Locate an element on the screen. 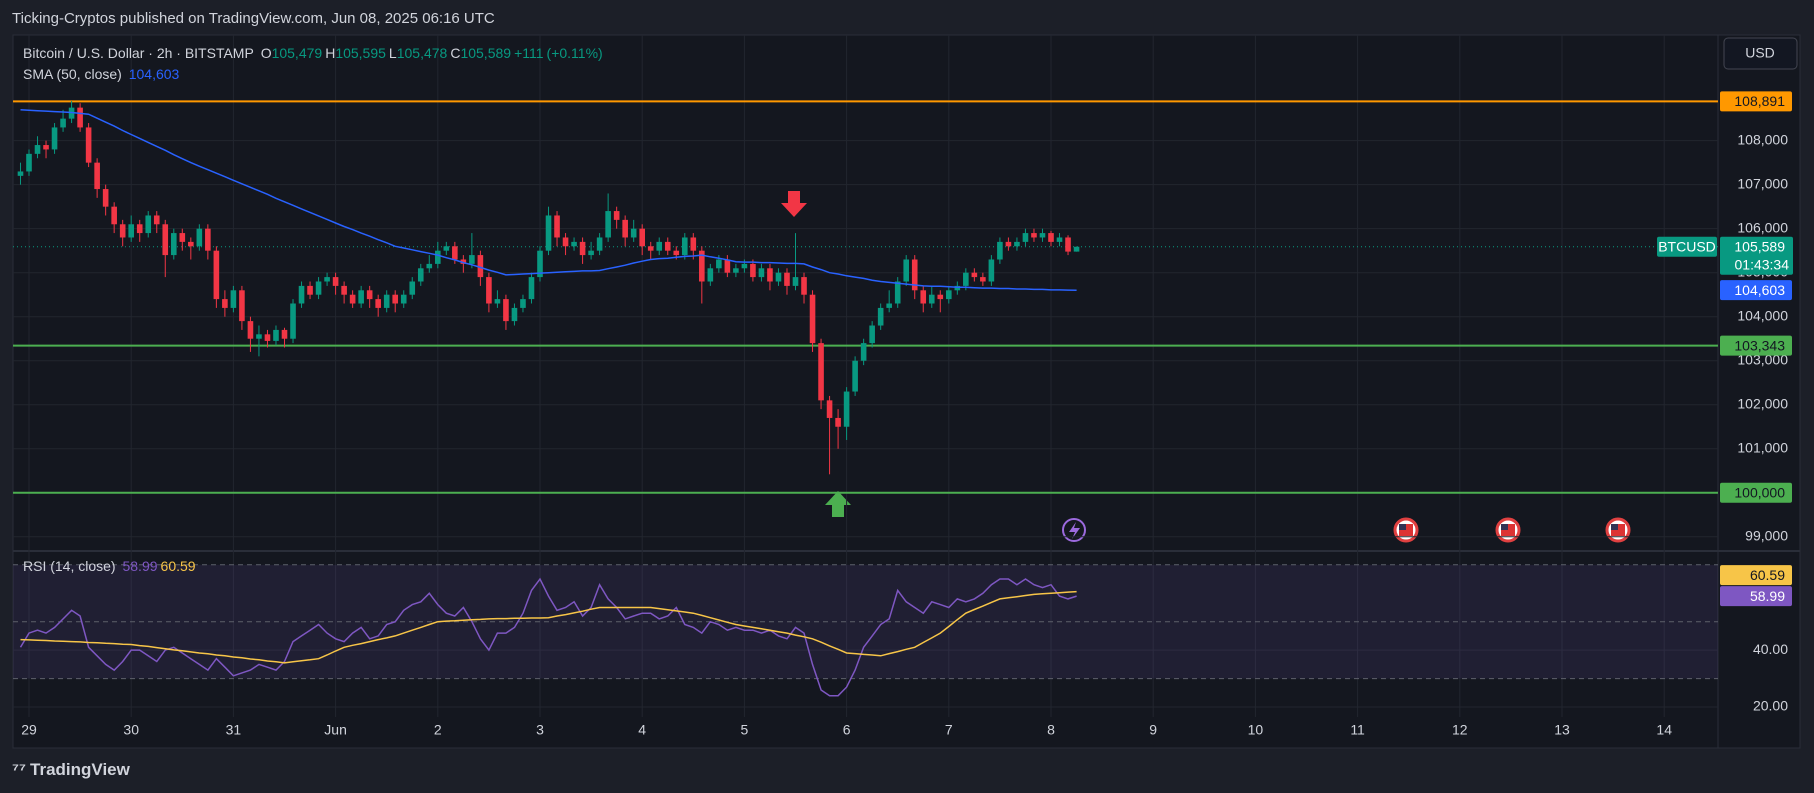  ohlc-value: 105,479 is located at coordinates (297, 53).